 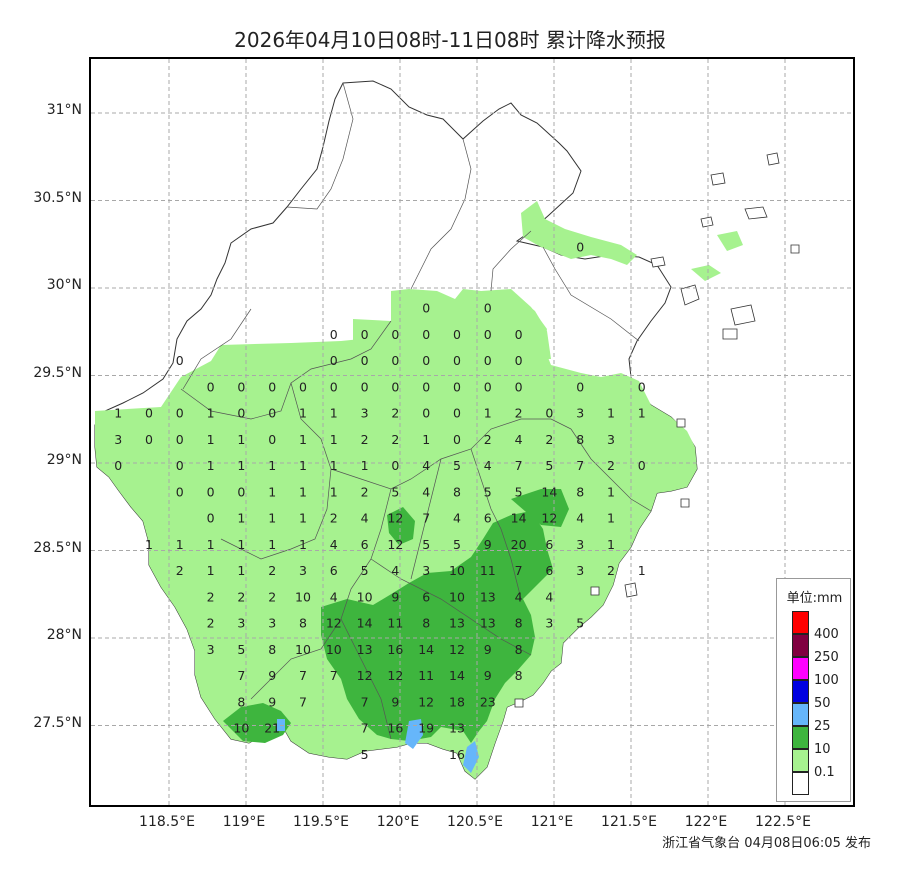 I want to click on lat-label: 31°N, so click(x=64, y=110).